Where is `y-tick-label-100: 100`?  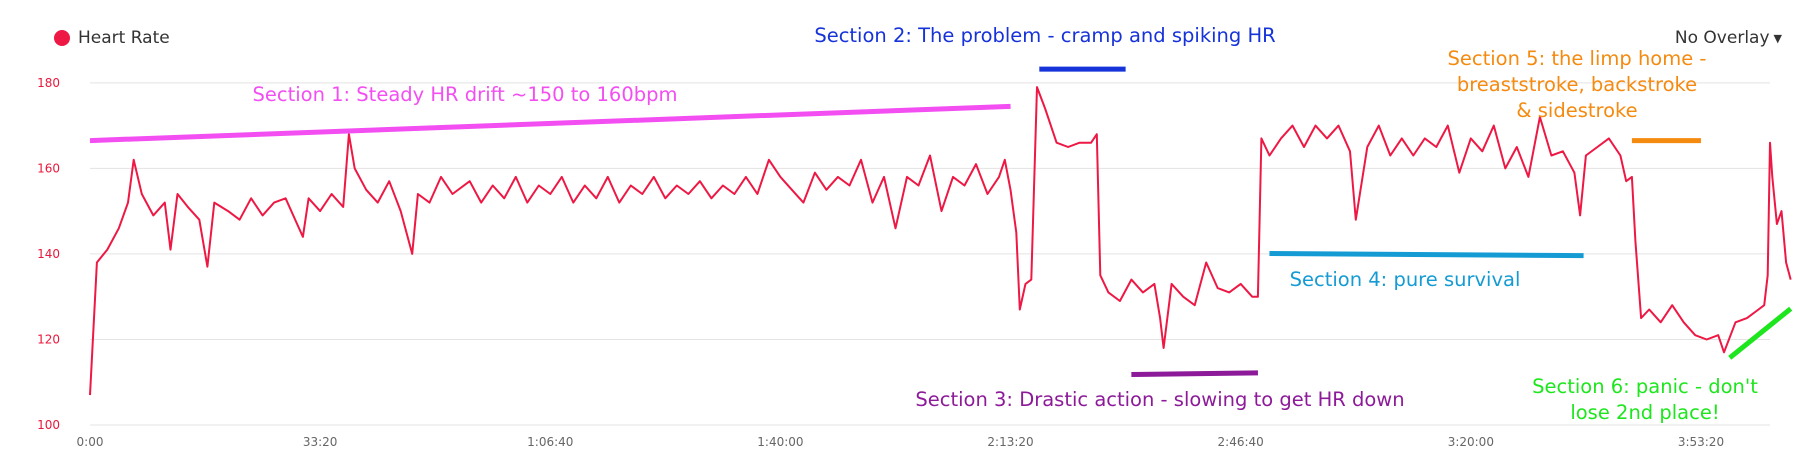 y-tick-label-100: 100 is located at coordinates (48, 425).